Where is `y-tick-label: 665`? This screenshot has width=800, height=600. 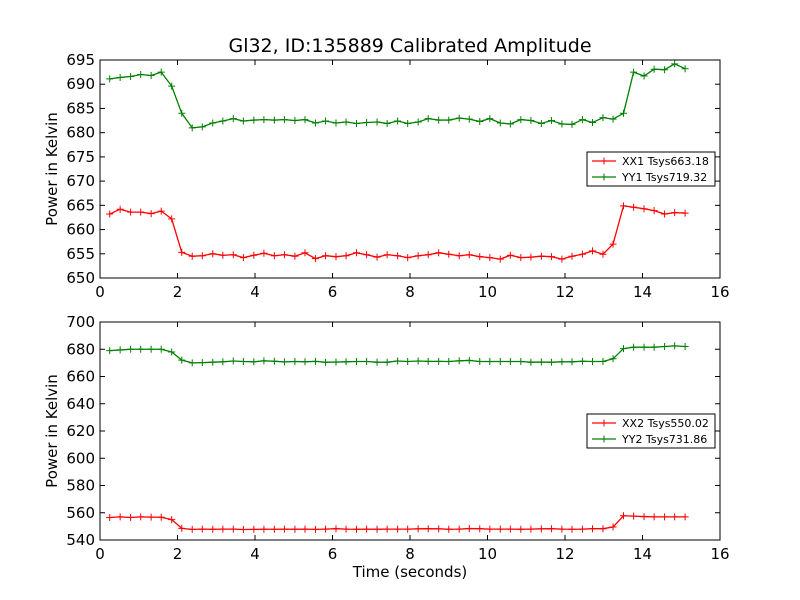 y-tick-label: 665 is located at coordinates (80, 205).